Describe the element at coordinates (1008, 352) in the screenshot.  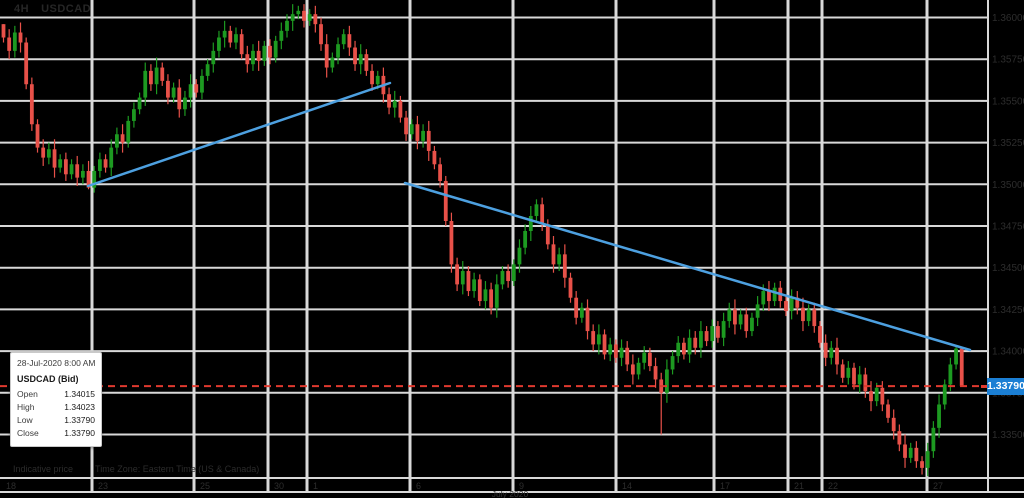
I see `price-axis-label: 1.34000` at that location.